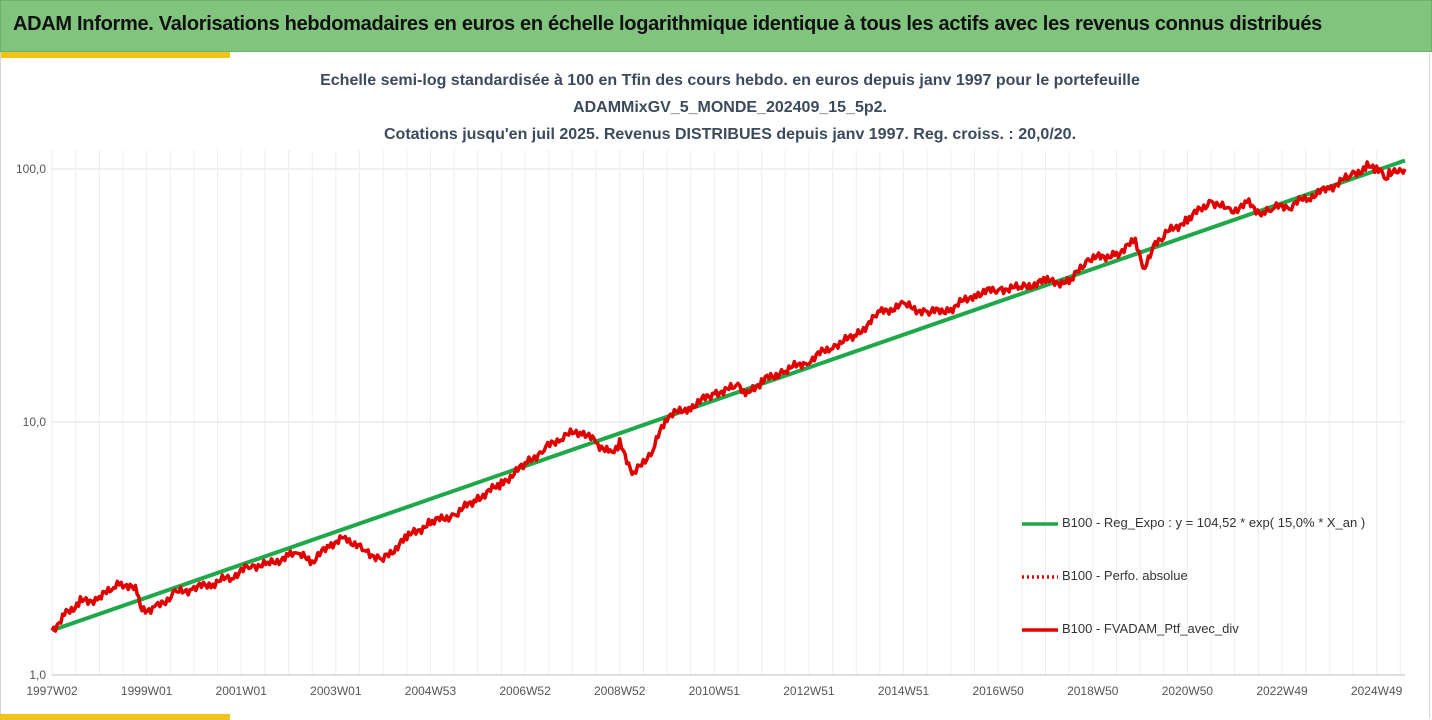 The width and height of the screenshot is (1432, 720). I want to click on x-tick-label: 2010W51, so click(715, 691).